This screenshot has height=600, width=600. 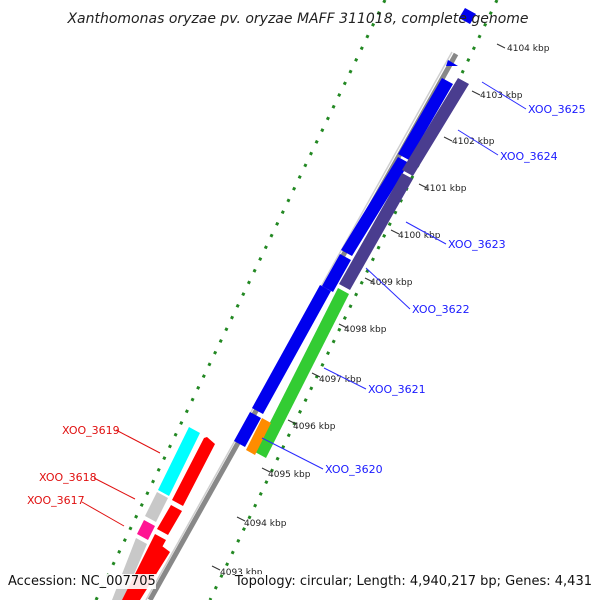 What do you see at coordinates (82, 581) in the screenshot?
I see `accession-label: Accession: NC_007705` at bounding box center [82, 581].